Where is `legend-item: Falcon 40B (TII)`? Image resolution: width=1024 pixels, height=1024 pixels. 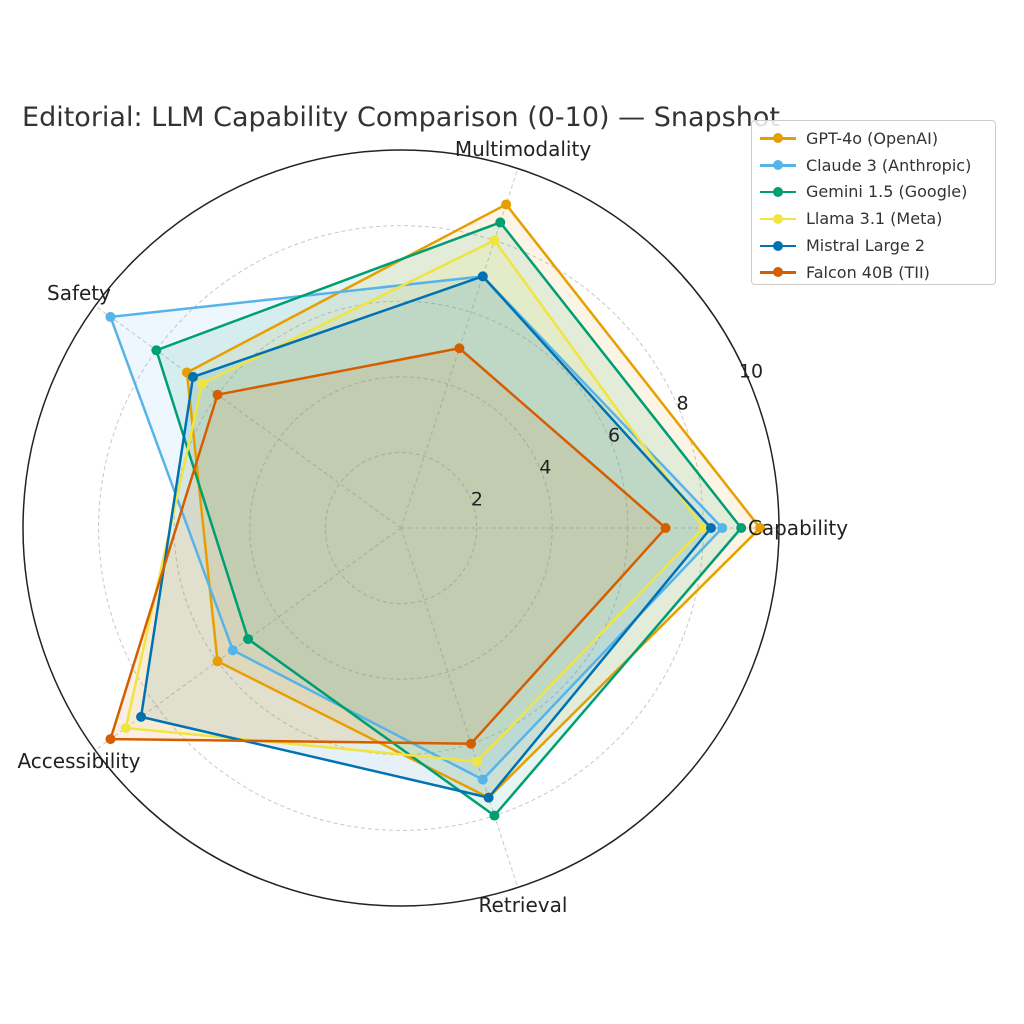 legend-item: Falcon 40B (TII) is located at coordinates (873, 272).